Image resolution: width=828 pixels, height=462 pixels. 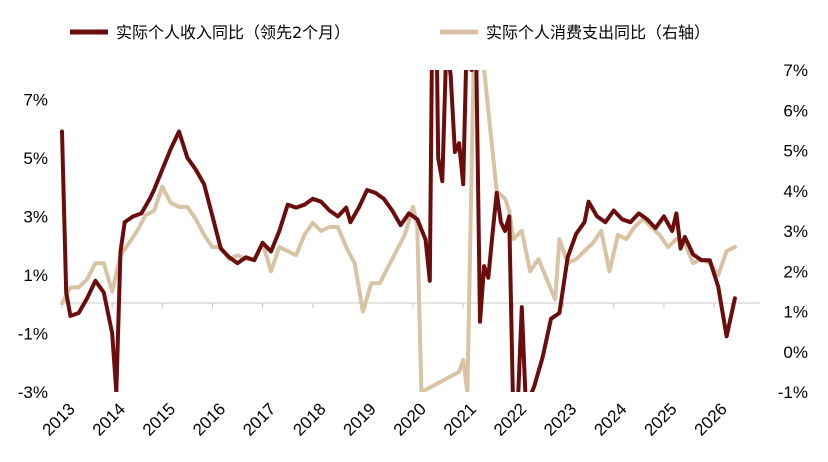 I want to click on x-tick-label: 2025, so click(x=661, y=419).